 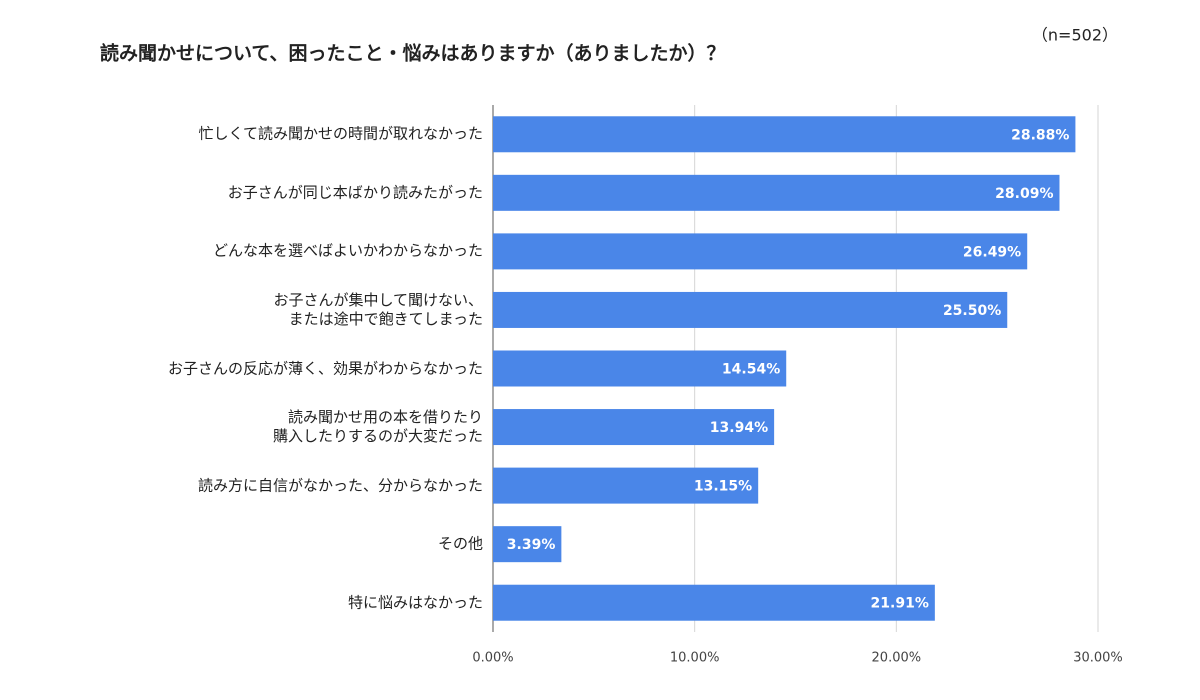 What do you see at coordinates (1024, 194) in the screenshot?
I see `value-label: 28.09%` at bounding box center [1024, 194].